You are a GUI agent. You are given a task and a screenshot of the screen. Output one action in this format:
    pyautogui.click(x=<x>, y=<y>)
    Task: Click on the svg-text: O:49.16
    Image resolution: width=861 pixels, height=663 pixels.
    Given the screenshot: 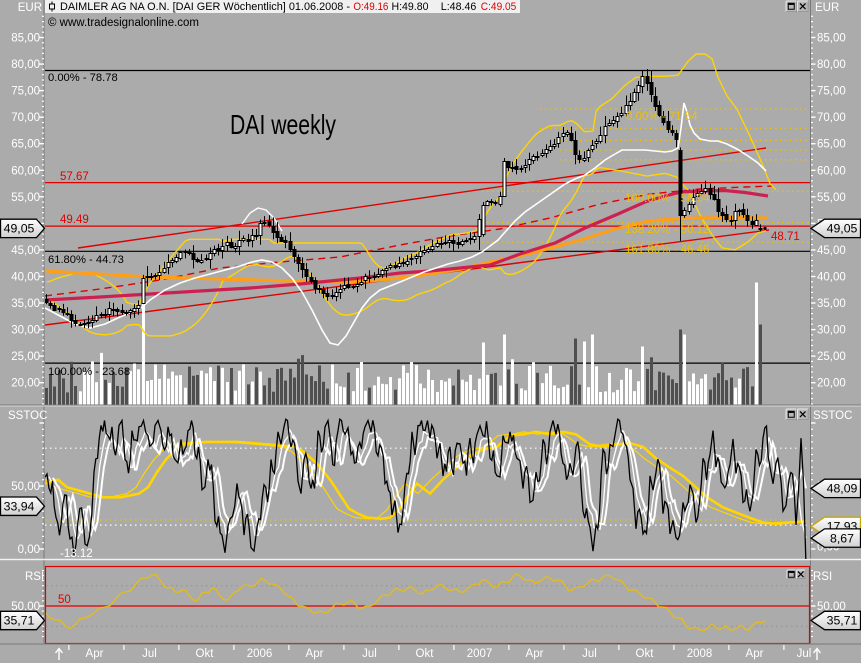 What is the action you would take?
    pyautogui.click(x=370, y=7)
    